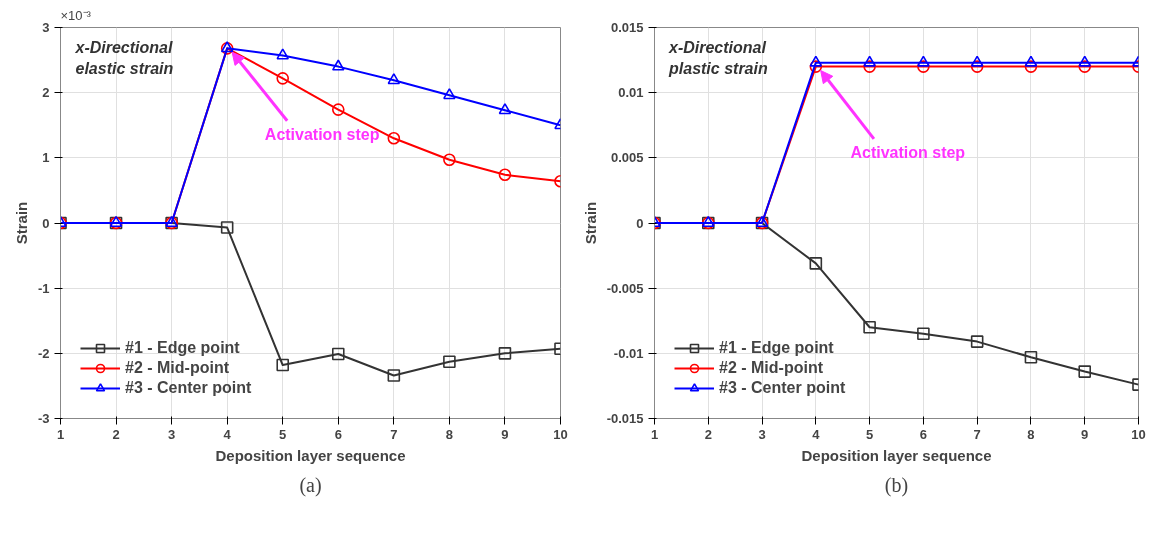 The image size is (1169, 542). What do you see at coordinates (625, 288) in the screenshot?
I see `y-tick-label: -0.005` at bounding box center [625, 288].